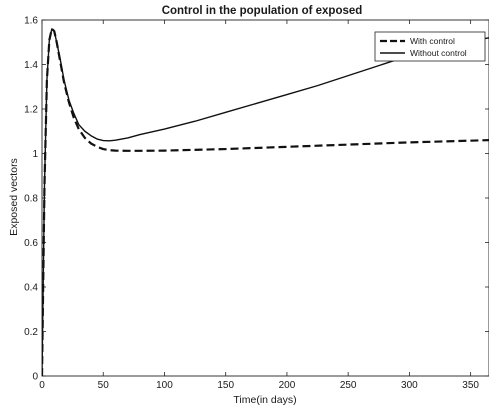  I want to click on legend-entry-label: With control, so click(432, 41).